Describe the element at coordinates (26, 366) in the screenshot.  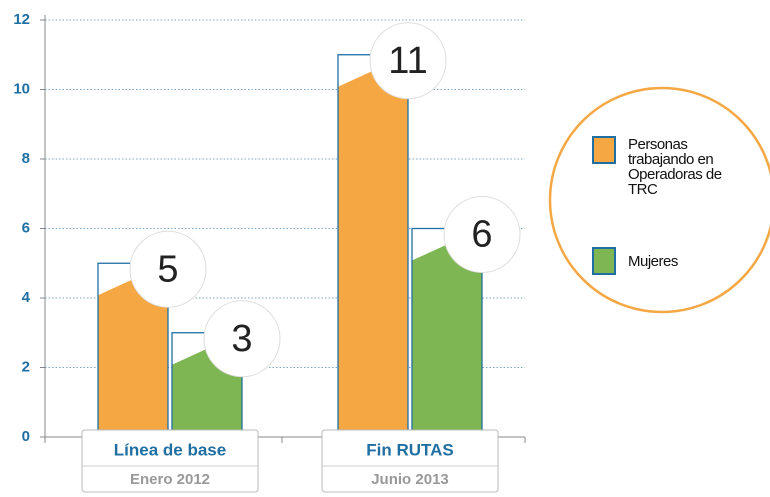
I see `y-tick-label: 2` at that location.